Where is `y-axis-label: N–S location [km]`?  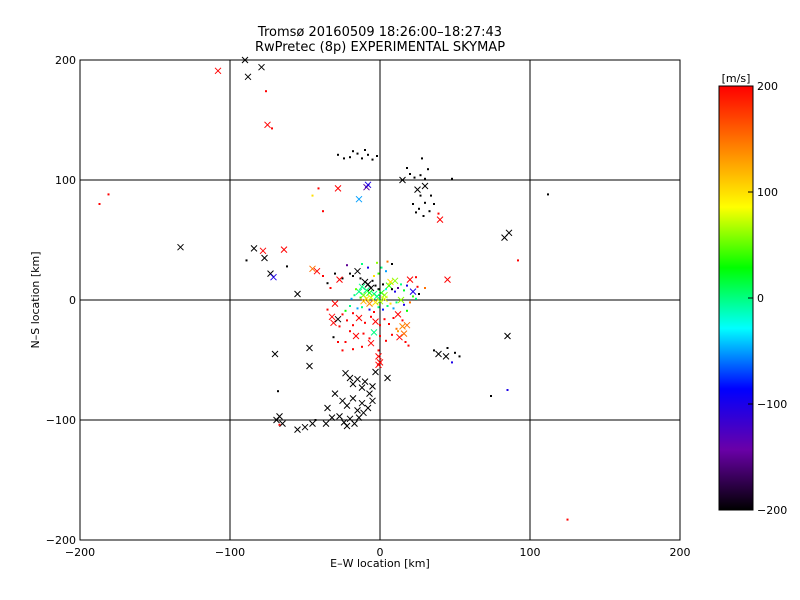 y-axis-label: N–S location [km] is located at coordinates (35, 299).